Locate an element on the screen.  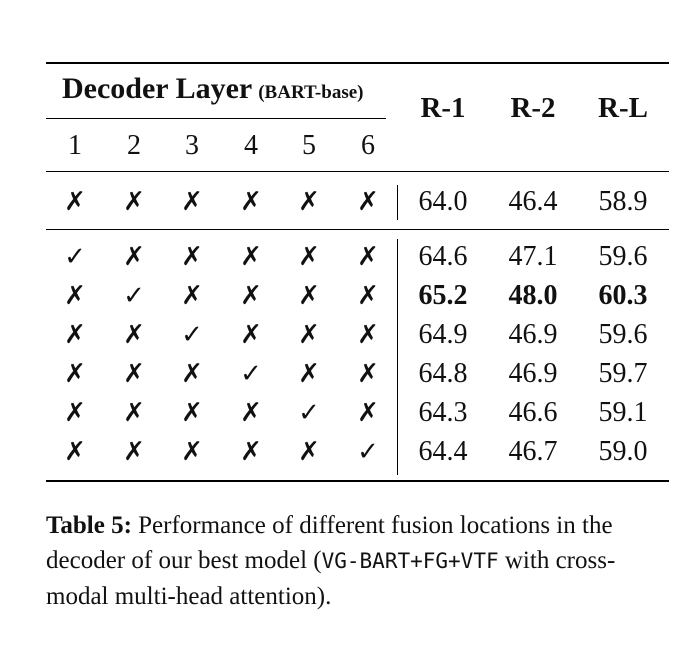
score-r2: 46.6 is located at coordinates (533, 412).